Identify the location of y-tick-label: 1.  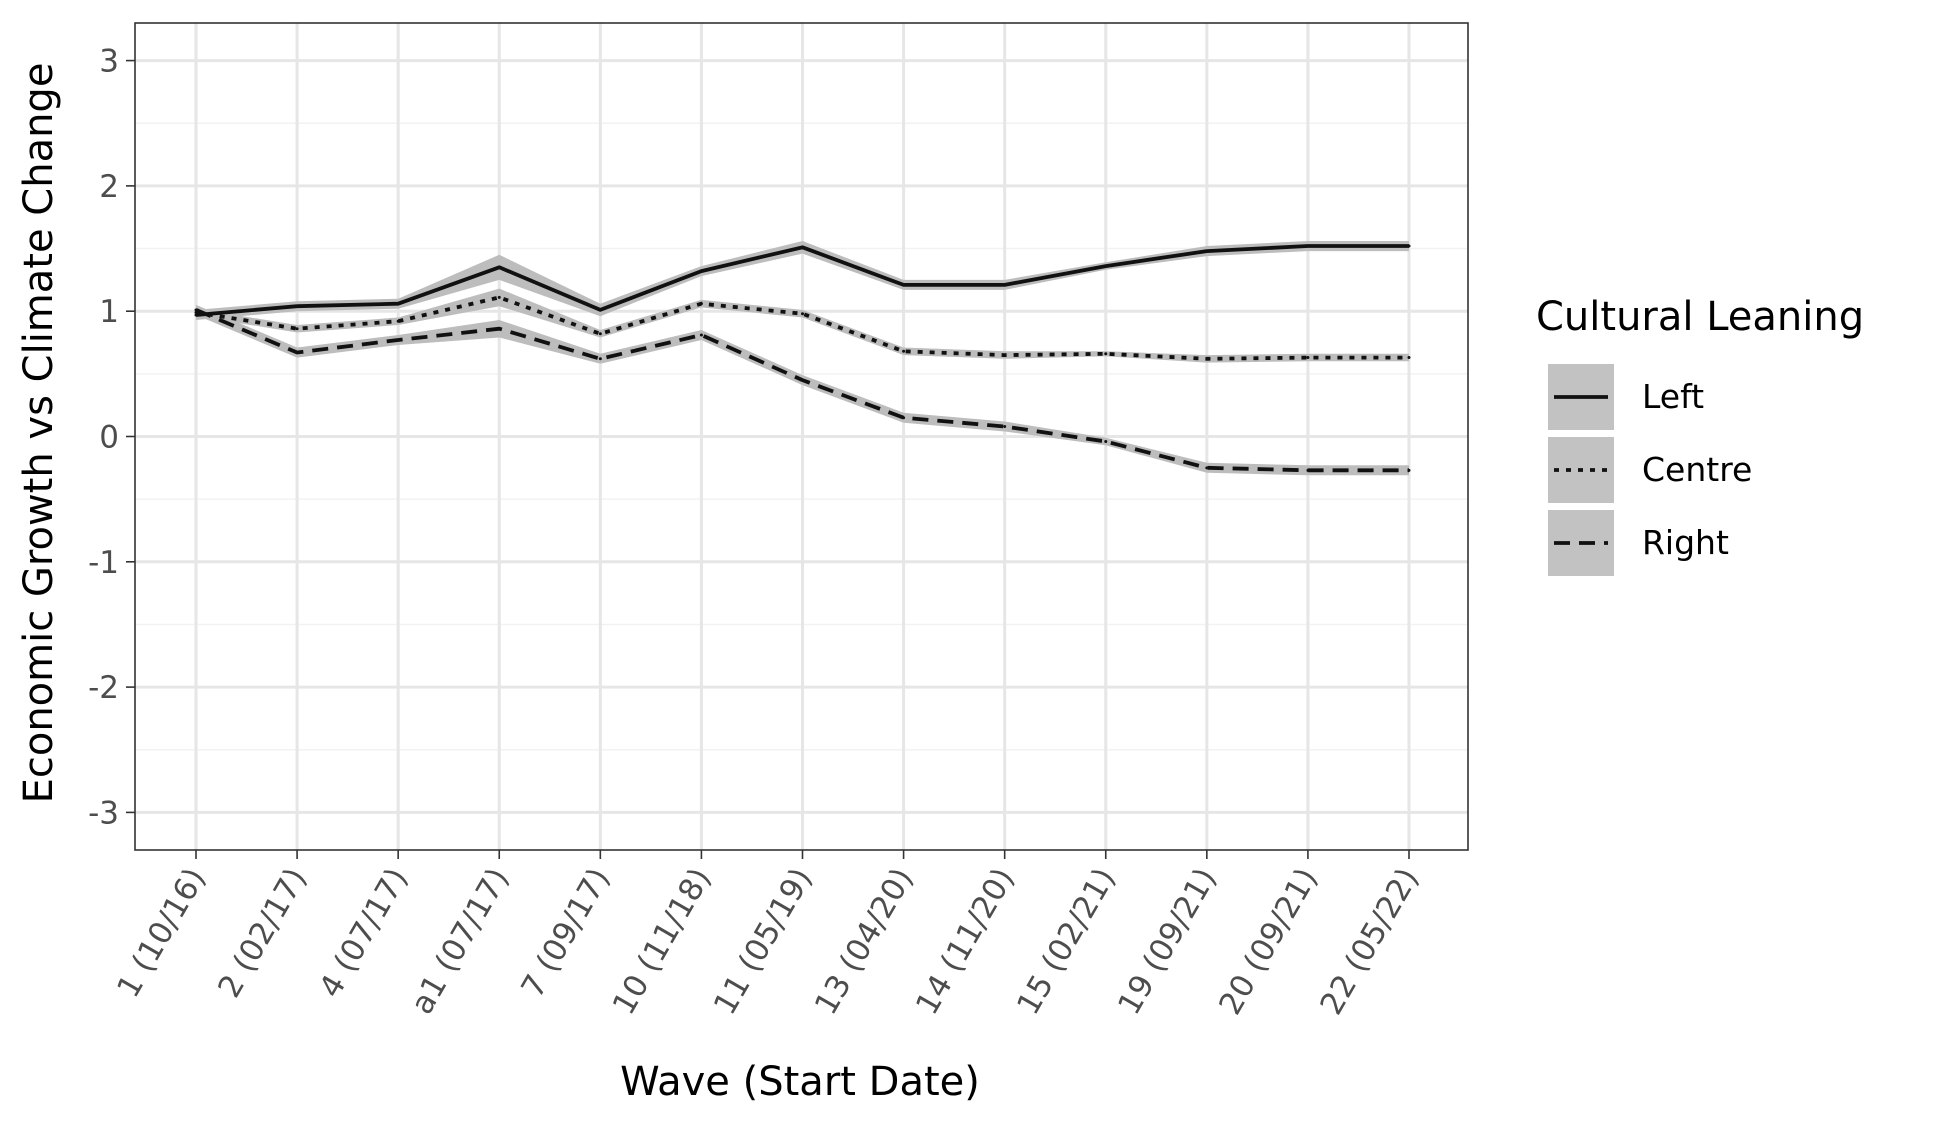
(109, 312).